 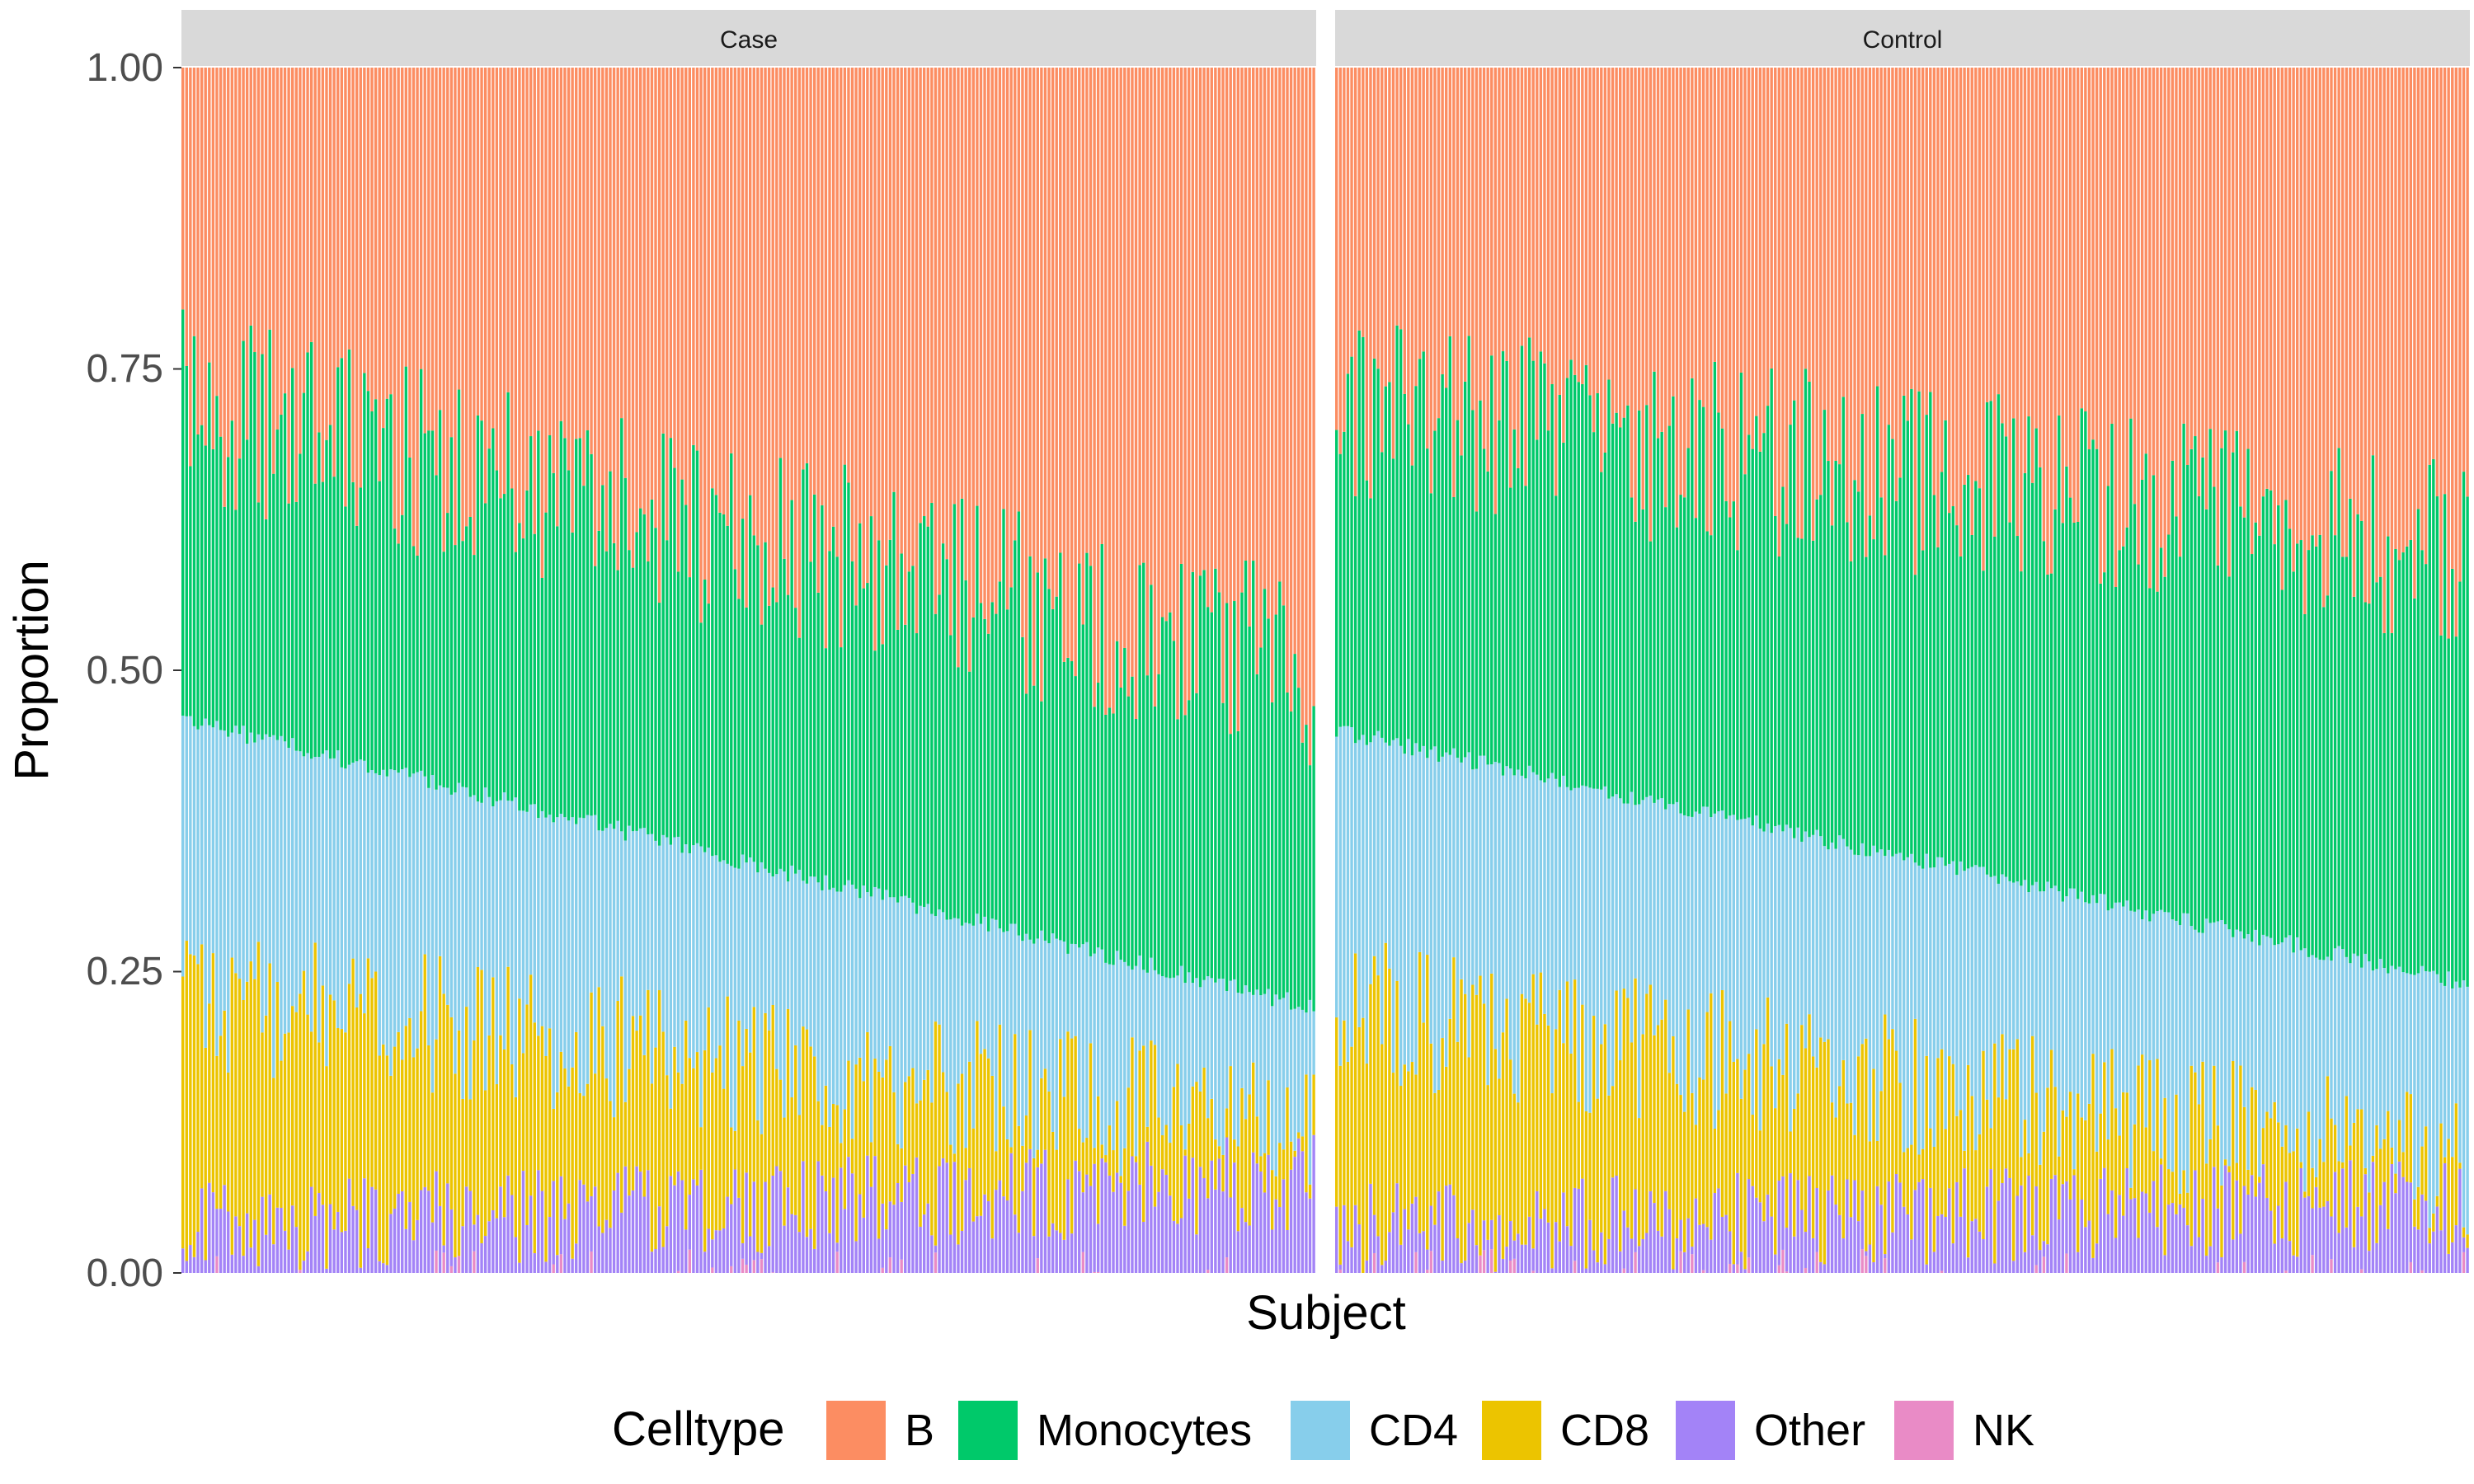 I want to click on y-tick-marks, so click(x=177, y=670).